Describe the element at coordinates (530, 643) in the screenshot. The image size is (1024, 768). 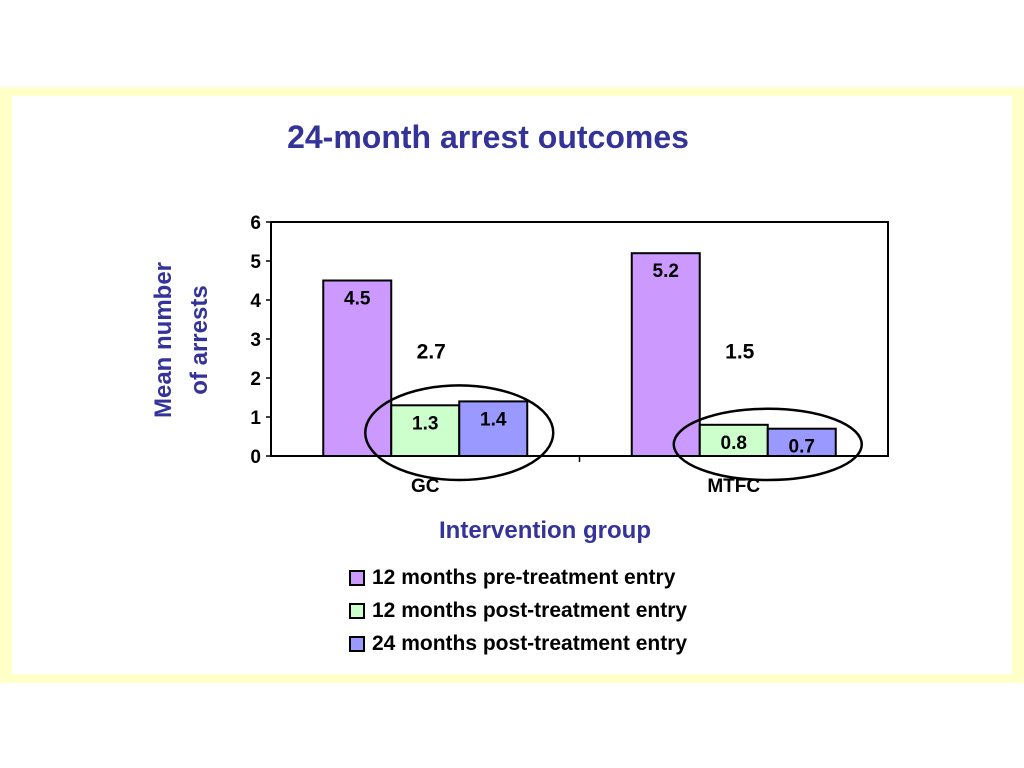
I see `legend-label: 24 months post-treatment entry` at that location.